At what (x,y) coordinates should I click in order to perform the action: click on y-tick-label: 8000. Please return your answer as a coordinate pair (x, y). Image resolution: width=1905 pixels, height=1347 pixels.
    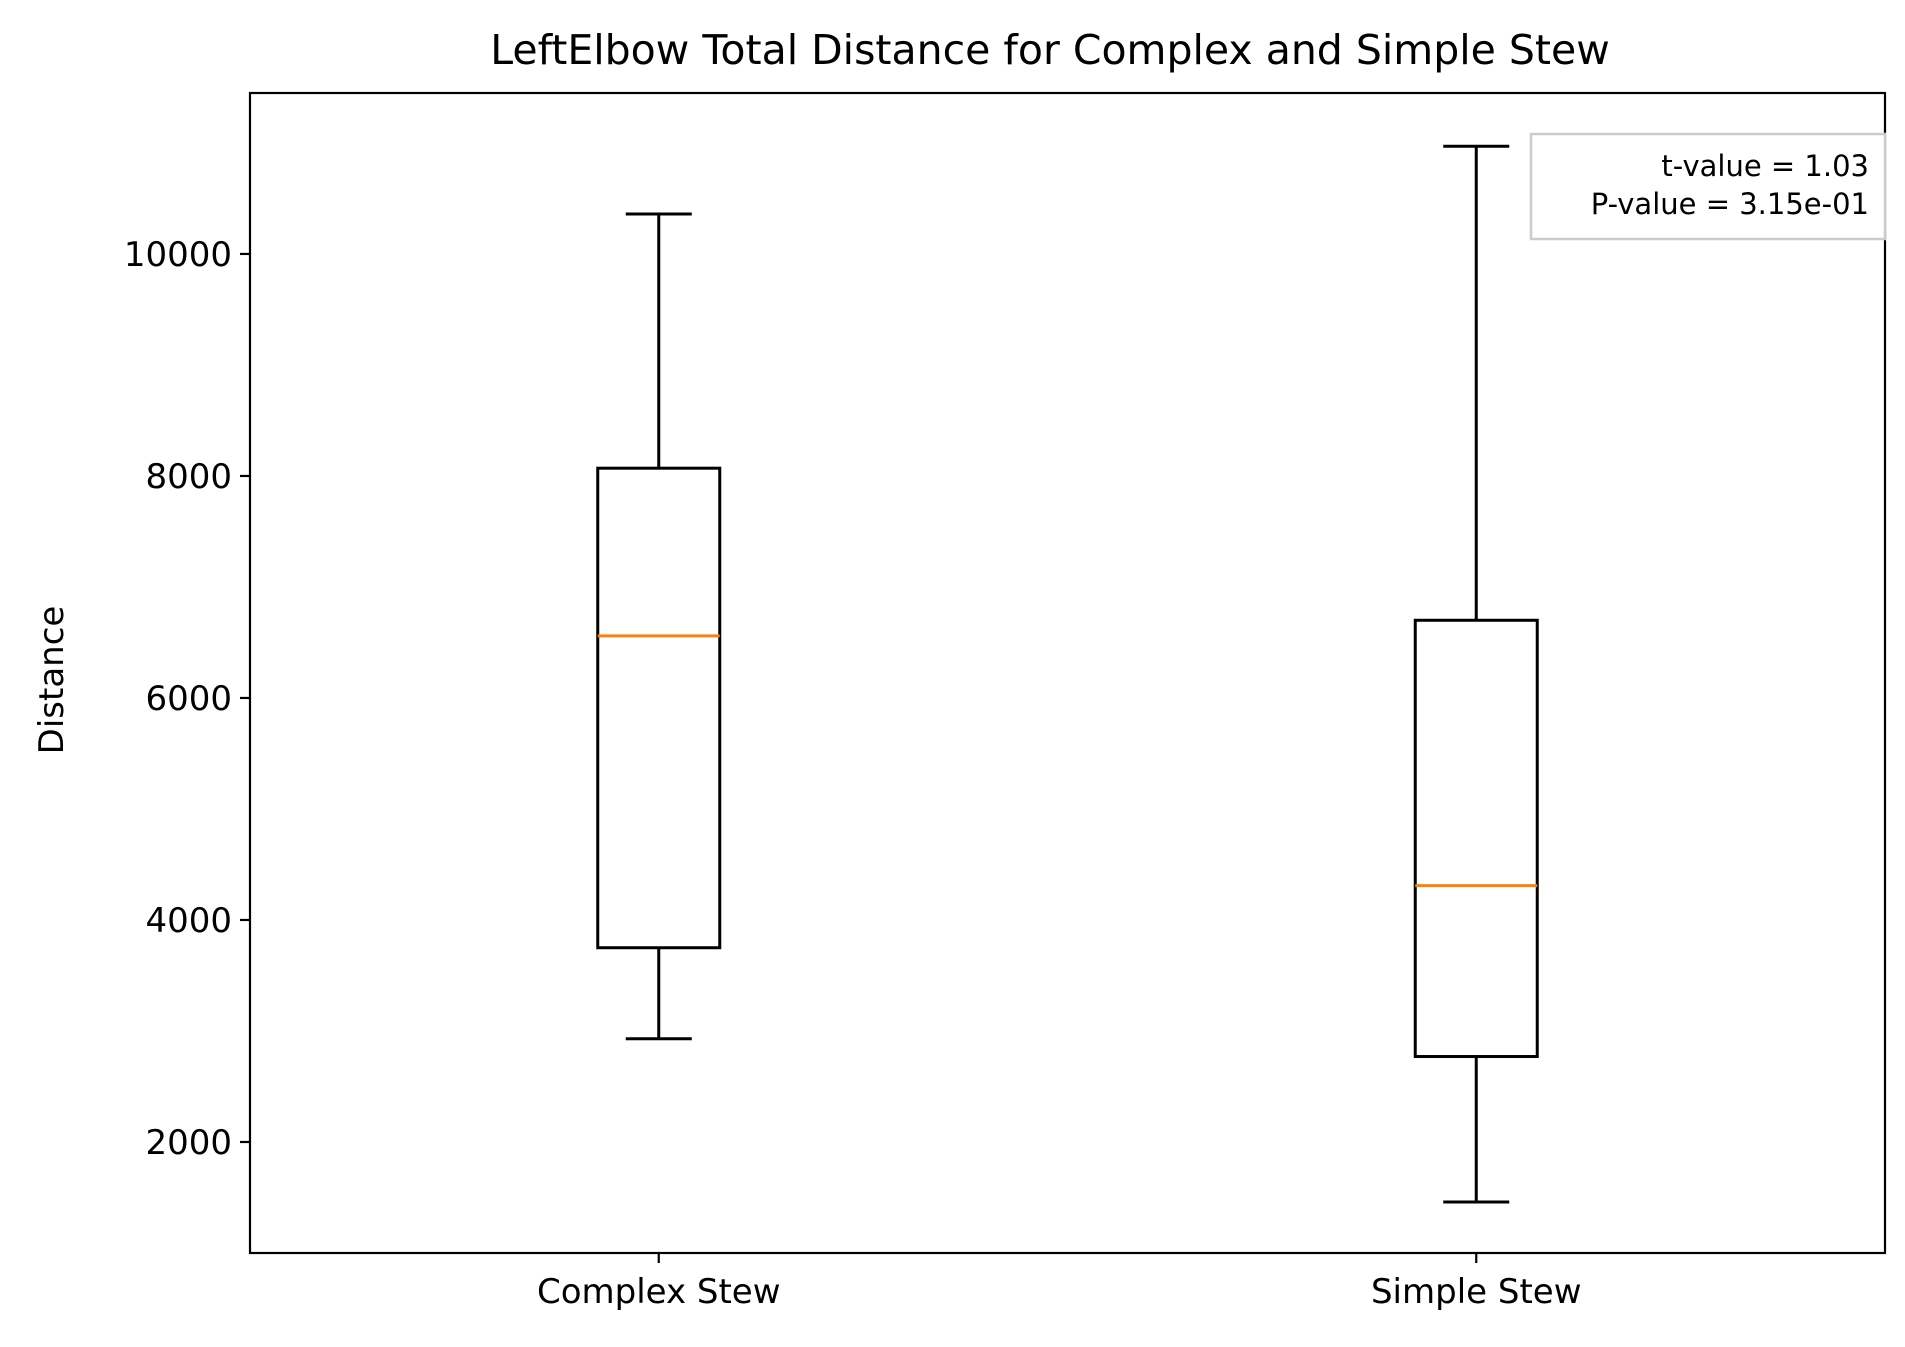
    Looking at the image, I should click on (188, 477).